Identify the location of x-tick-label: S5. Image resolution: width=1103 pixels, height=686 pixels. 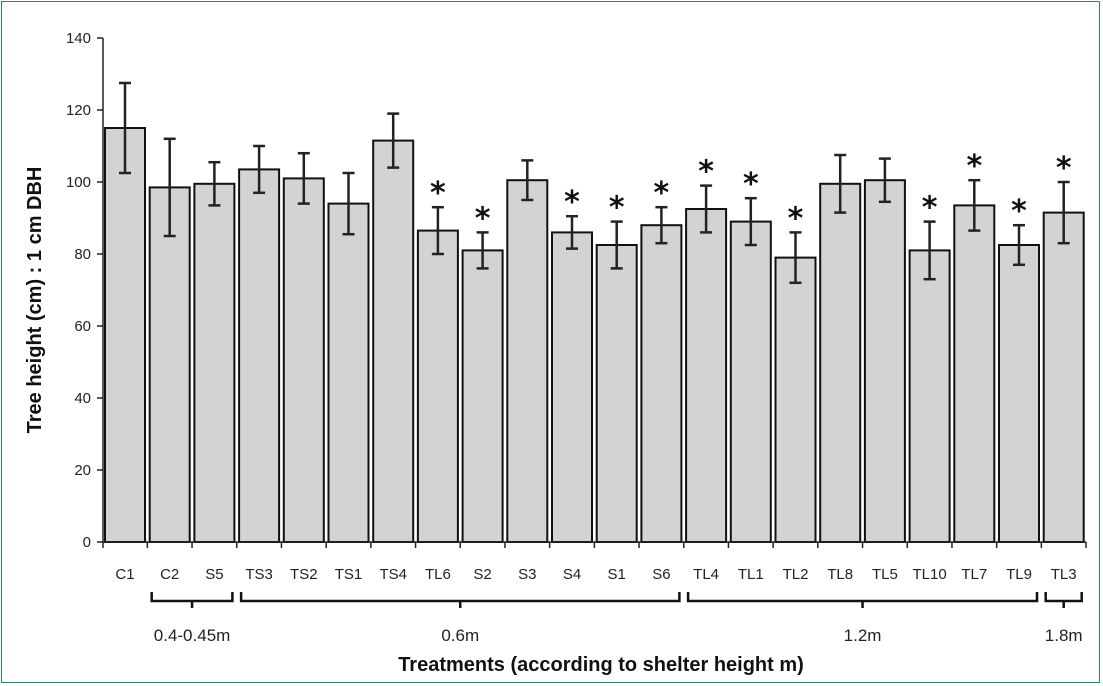
(214, 574).